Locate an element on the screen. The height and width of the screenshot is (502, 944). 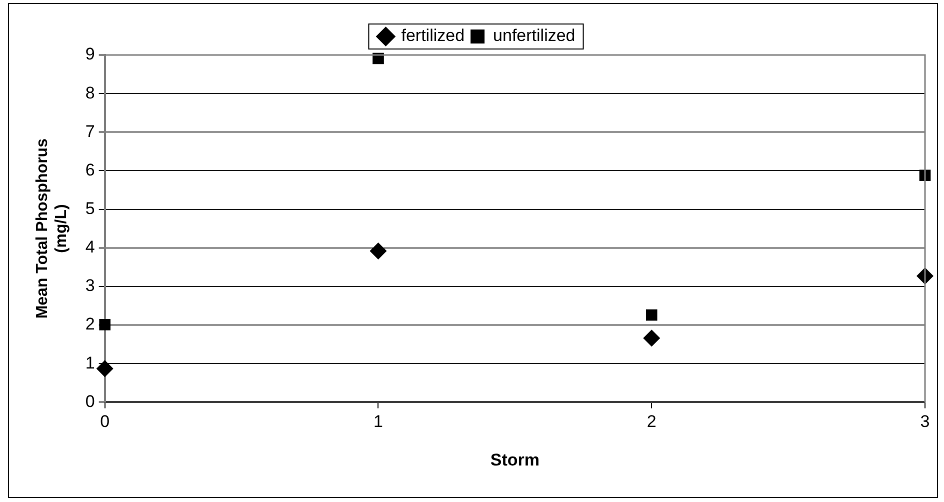
legend-label: fertilized is located at coordinates (433, 36).